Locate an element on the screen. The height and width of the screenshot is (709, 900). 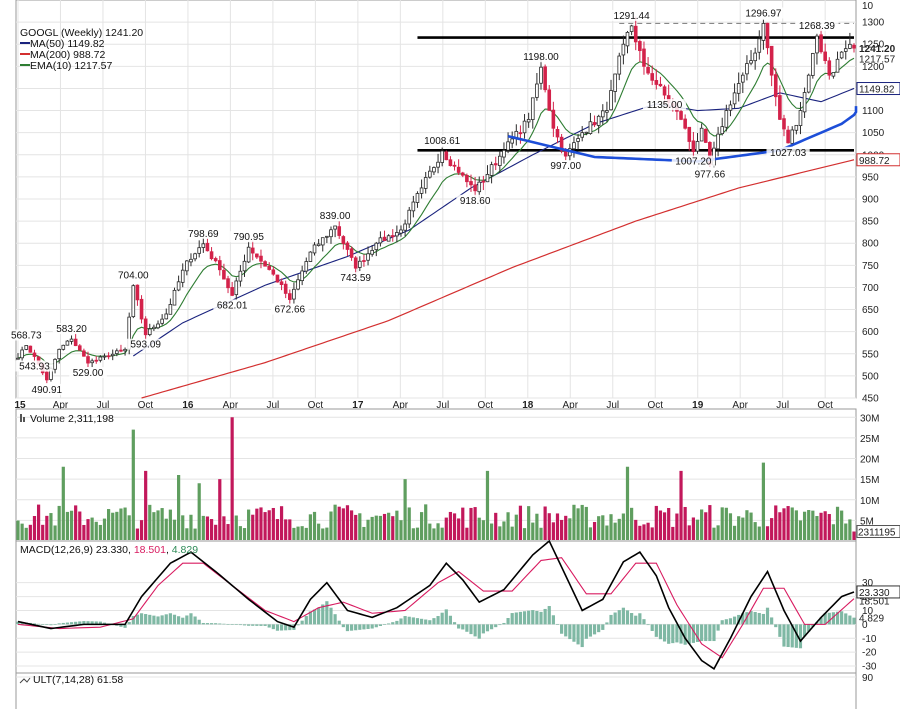
price-annotation: 1008.61 is located at coordinates (442, 141).